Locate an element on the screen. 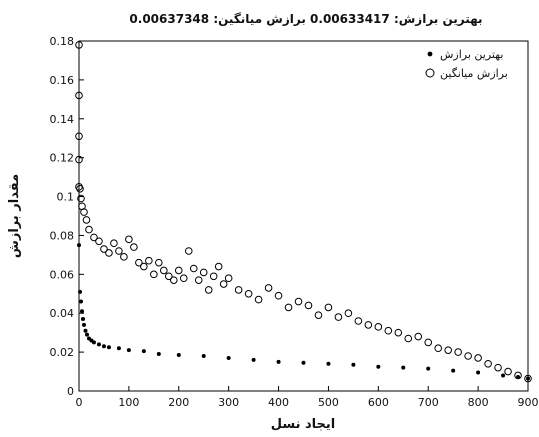  x-tick-label: 600 is located at coordinates (378, 402).